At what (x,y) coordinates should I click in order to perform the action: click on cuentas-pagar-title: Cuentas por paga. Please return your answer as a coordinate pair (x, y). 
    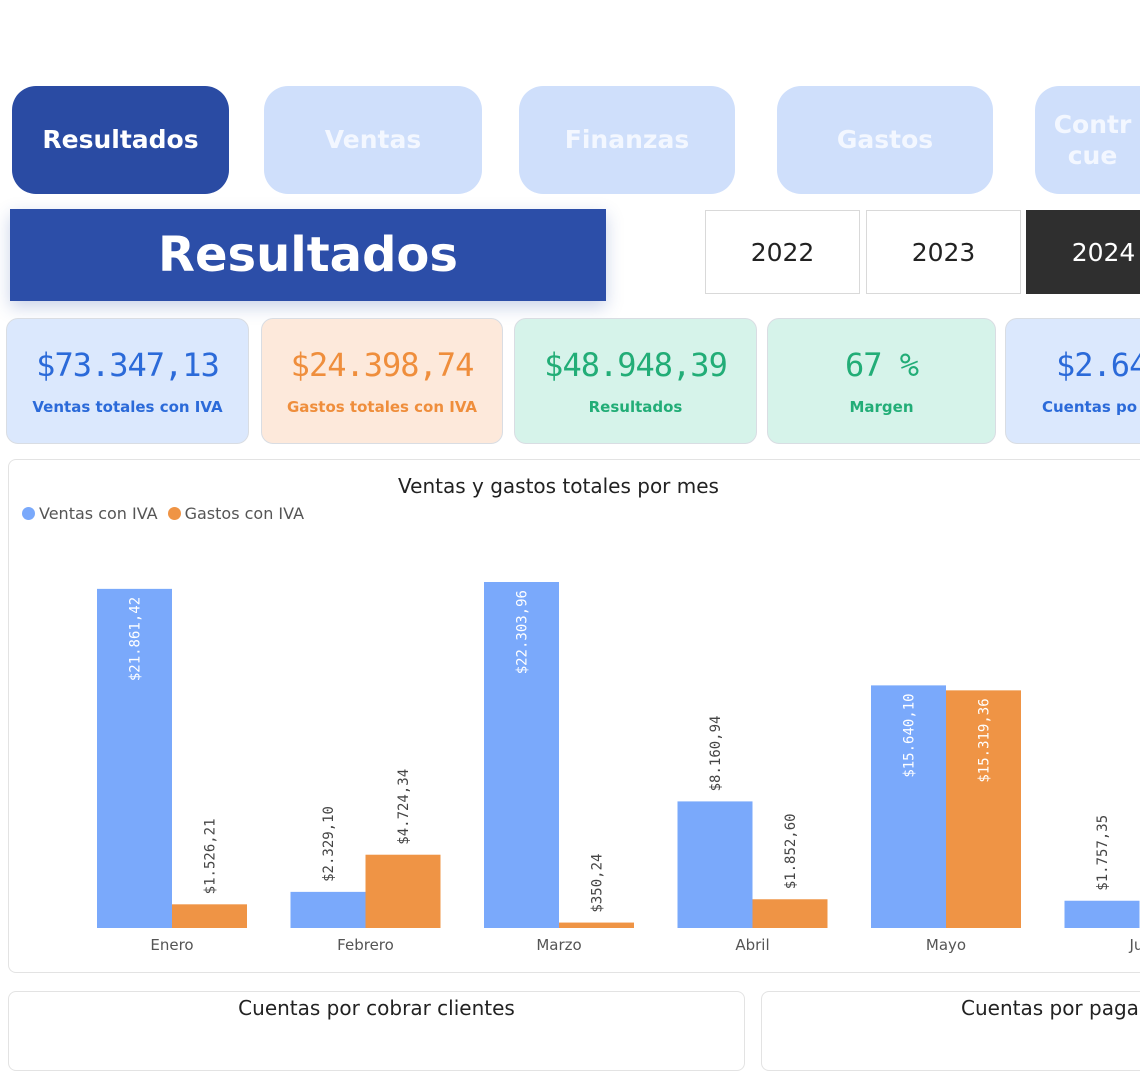
    Looking at the image, I should click on (1050, 1008).